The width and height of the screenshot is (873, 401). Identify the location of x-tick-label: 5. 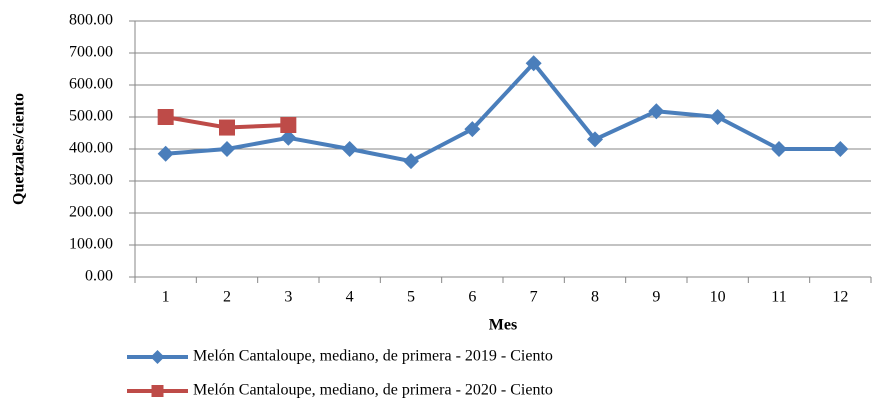
(411, 297).